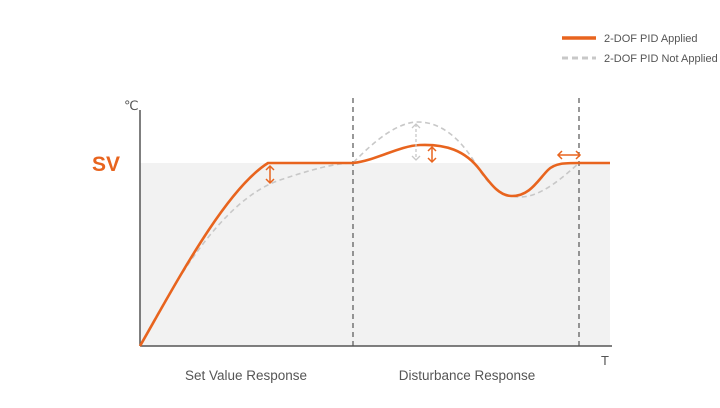 Image resolution: width=720 pixels, height=408 pixels. I want to click on y-axis-label: ℃, so click(131, 105).